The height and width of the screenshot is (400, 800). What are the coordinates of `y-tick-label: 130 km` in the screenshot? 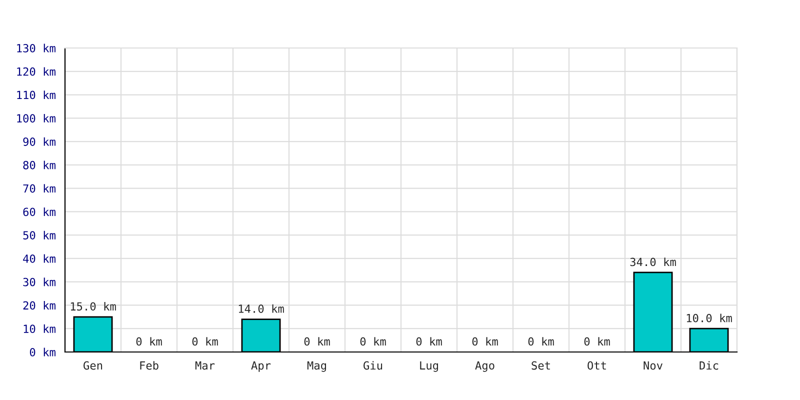 It's located at (36, 48).